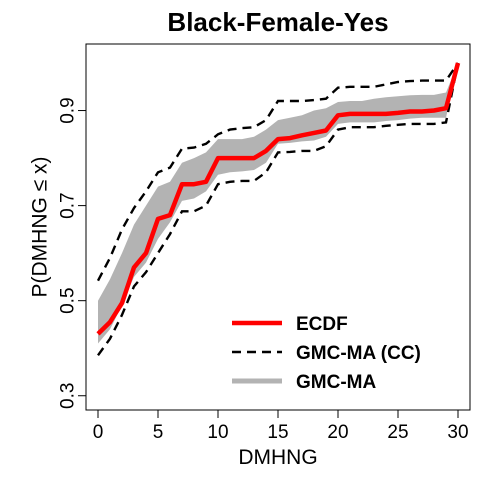 This screenshot has height=480, width=480. Describe the element at coordinates (277, 457) in the screenshot. I see `x-axis-label: DMHNG` at that location.